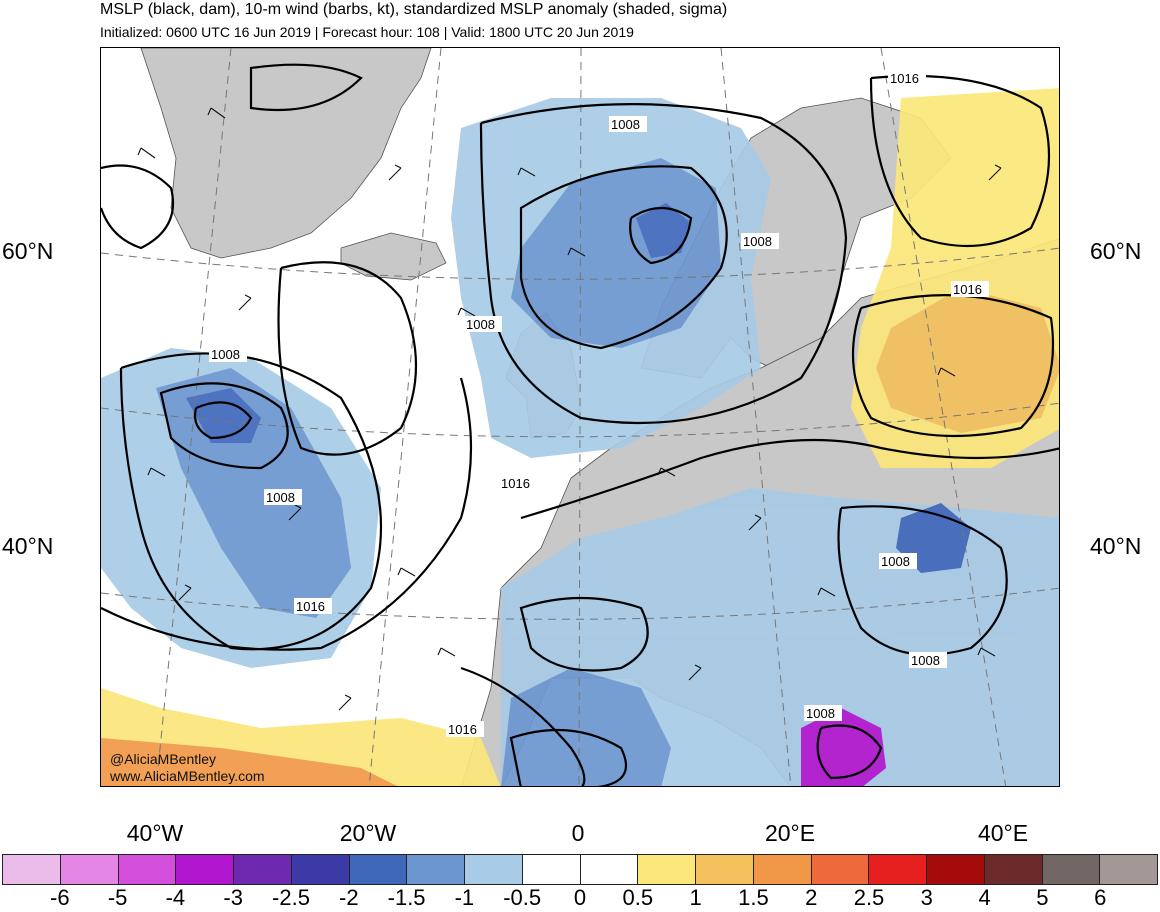 Image resolution: width=1160 pixels, height=912 pixels. Describe the element at coordinates (286, 153) in the screenshot. I see `greenland-landmass` at that location.